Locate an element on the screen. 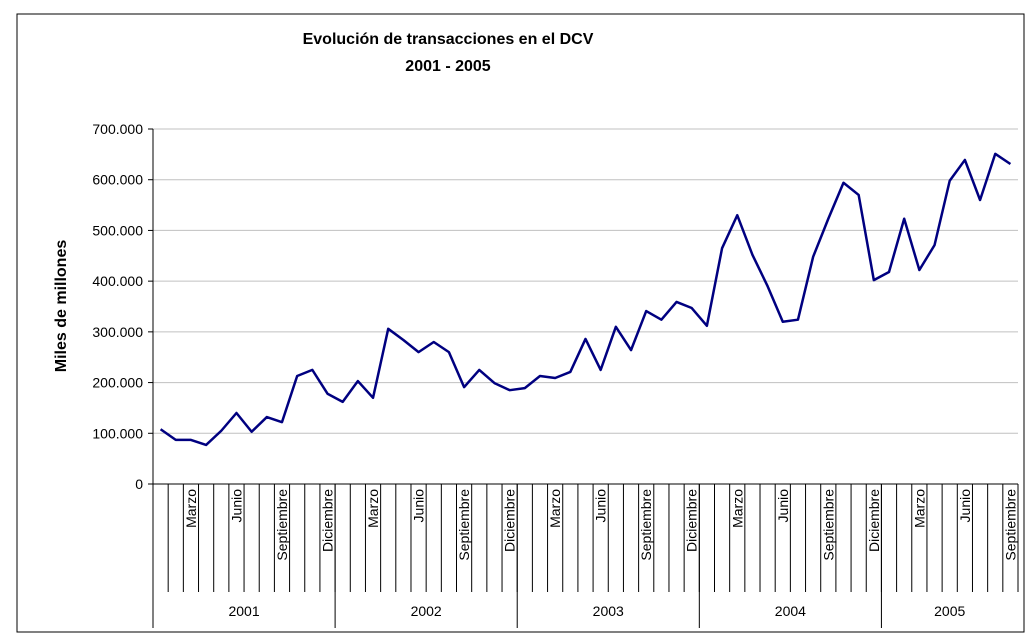  group-label: 2005 is located at coordinates (949, 611).